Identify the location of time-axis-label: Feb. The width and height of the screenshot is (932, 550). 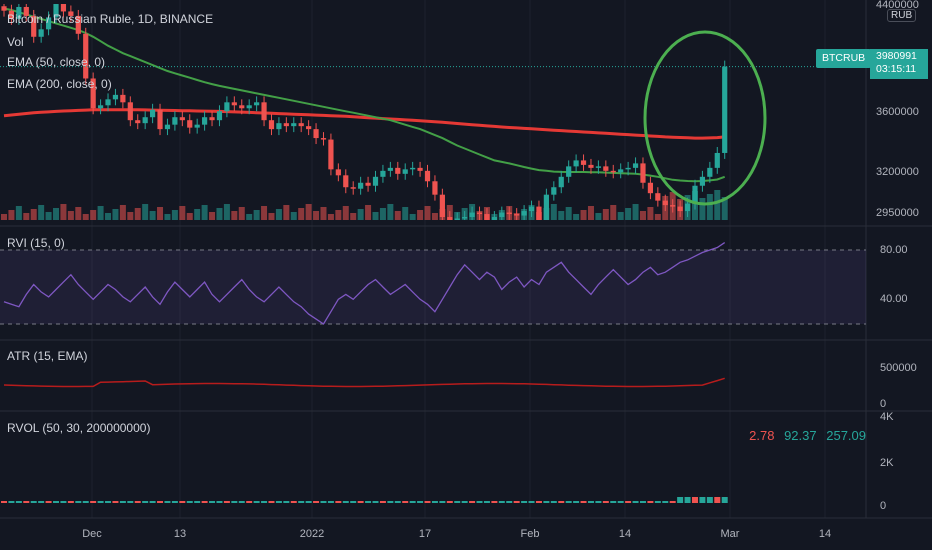
(530, 534).